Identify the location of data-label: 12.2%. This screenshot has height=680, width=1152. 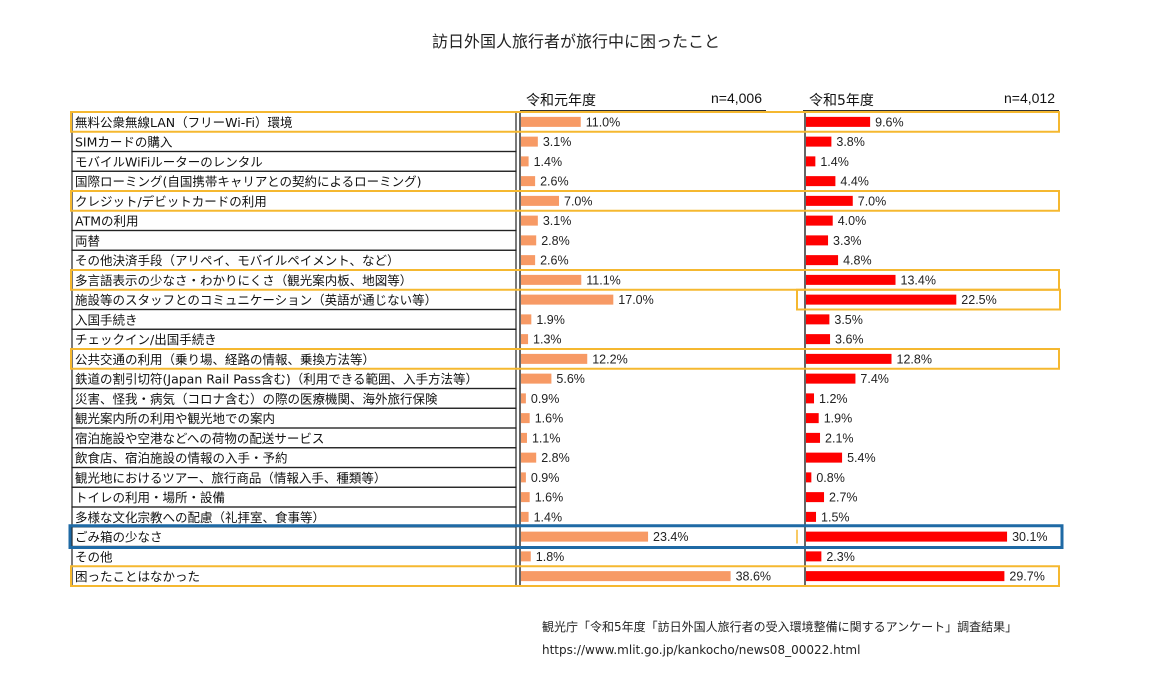
(609, 359).